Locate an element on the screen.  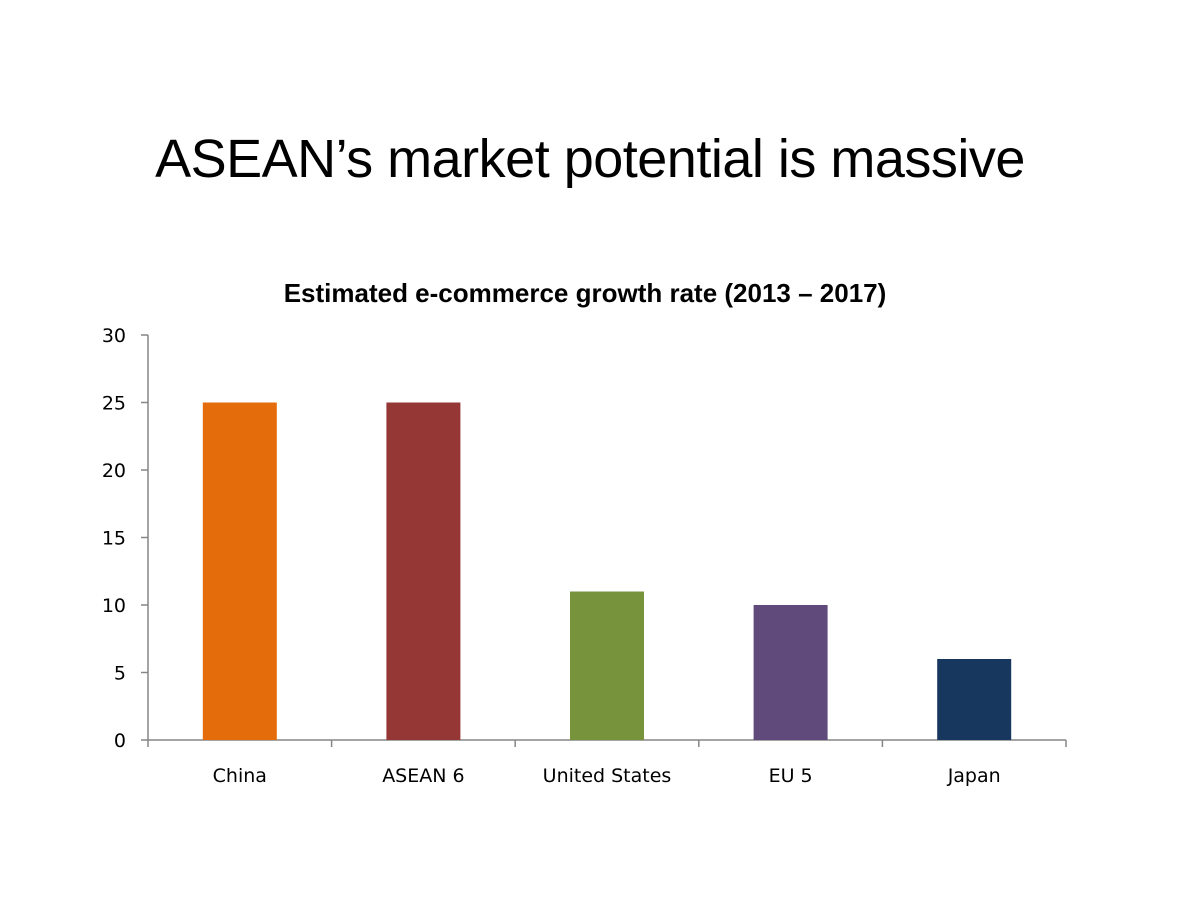
x-tick-label: United States is located at coordinates (607, 776).